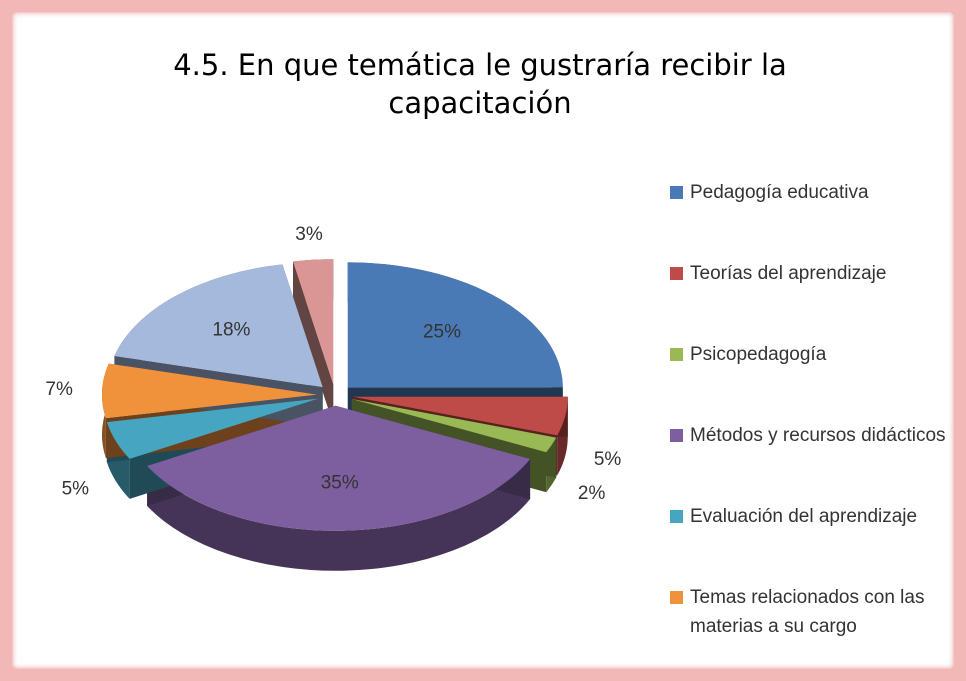 This screenshot has width=966, height=681. Describe the element at coordinates (818, 435) in the screenshot. I see `legend-label: Métodos y recursos didácticos` at that location.